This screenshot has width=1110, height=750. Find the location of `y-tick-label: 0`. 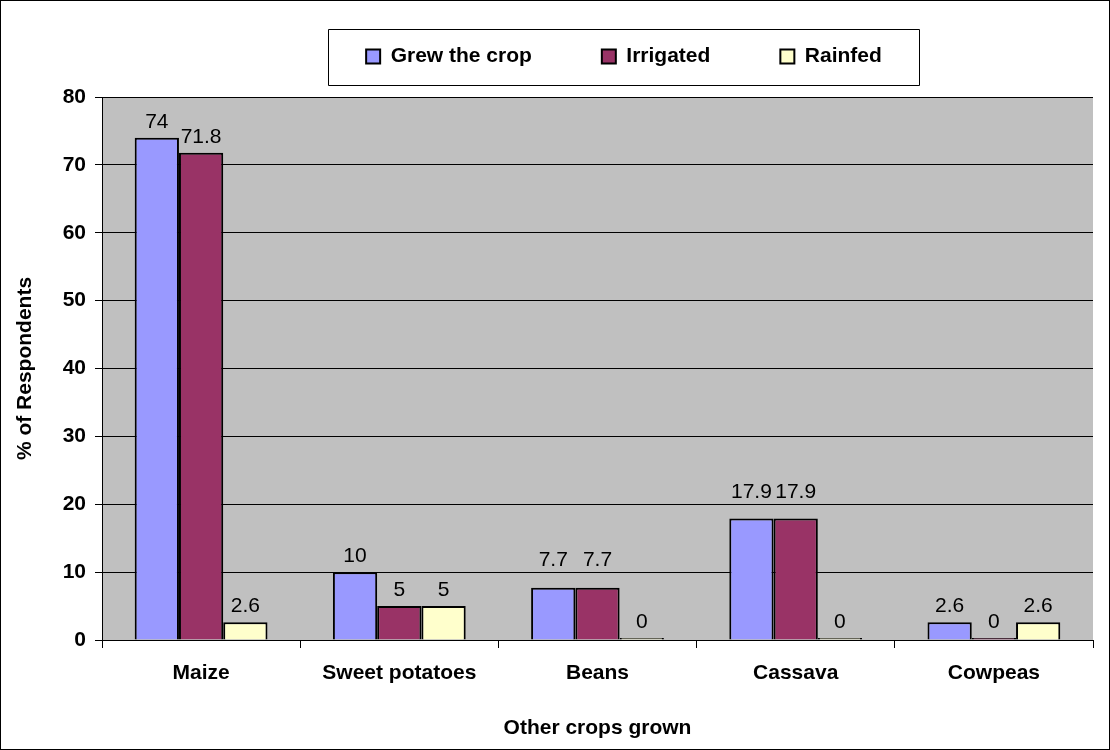

y-tick-label: 0 is located at coordinates (80, 638).